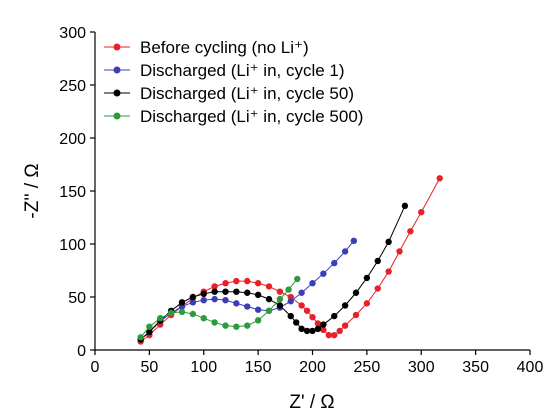  Describe the element at coordinates (475, 367) in the screenshot. I see `x-tick-label: 350` at that location.